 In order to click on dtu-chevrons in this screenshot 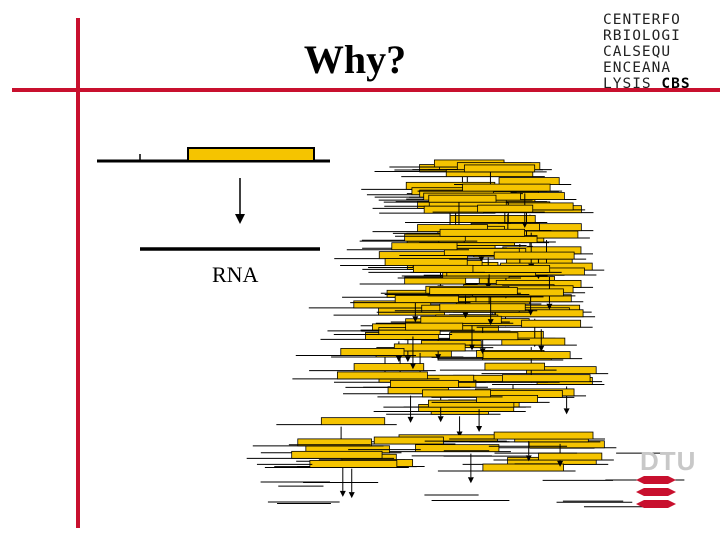, I will do `click(656, 492)`.